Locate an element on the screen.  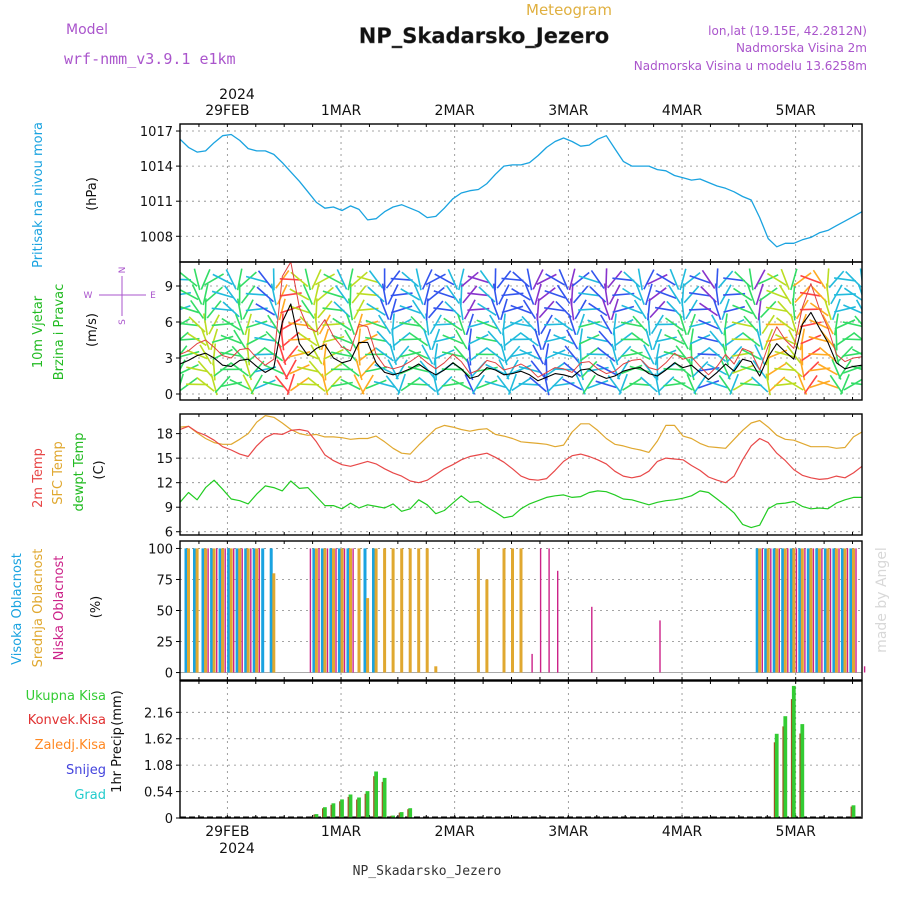
temp-2m-line is located at coordinates (521, 454).